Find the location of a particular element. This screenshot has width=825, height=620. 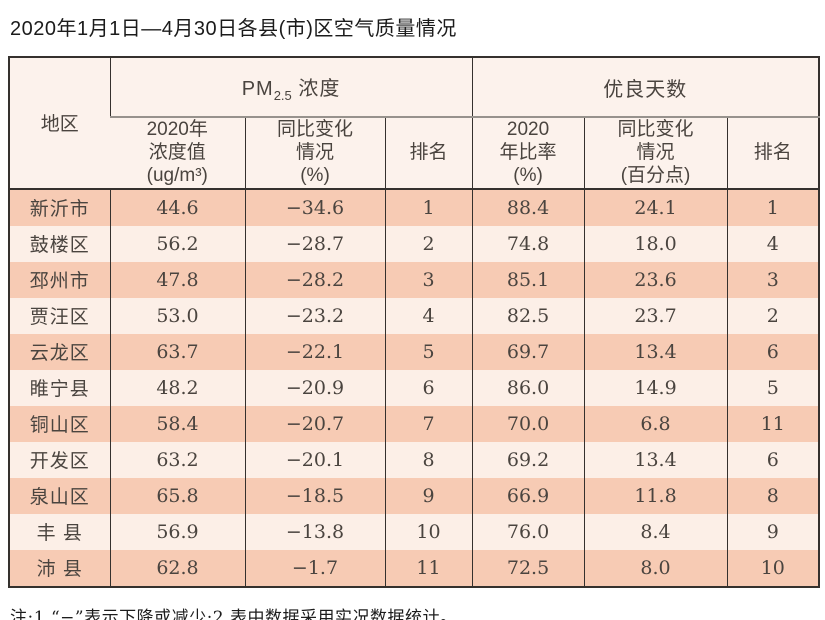

pm-rank-cell: 10 is located at coordinates (428, 531).